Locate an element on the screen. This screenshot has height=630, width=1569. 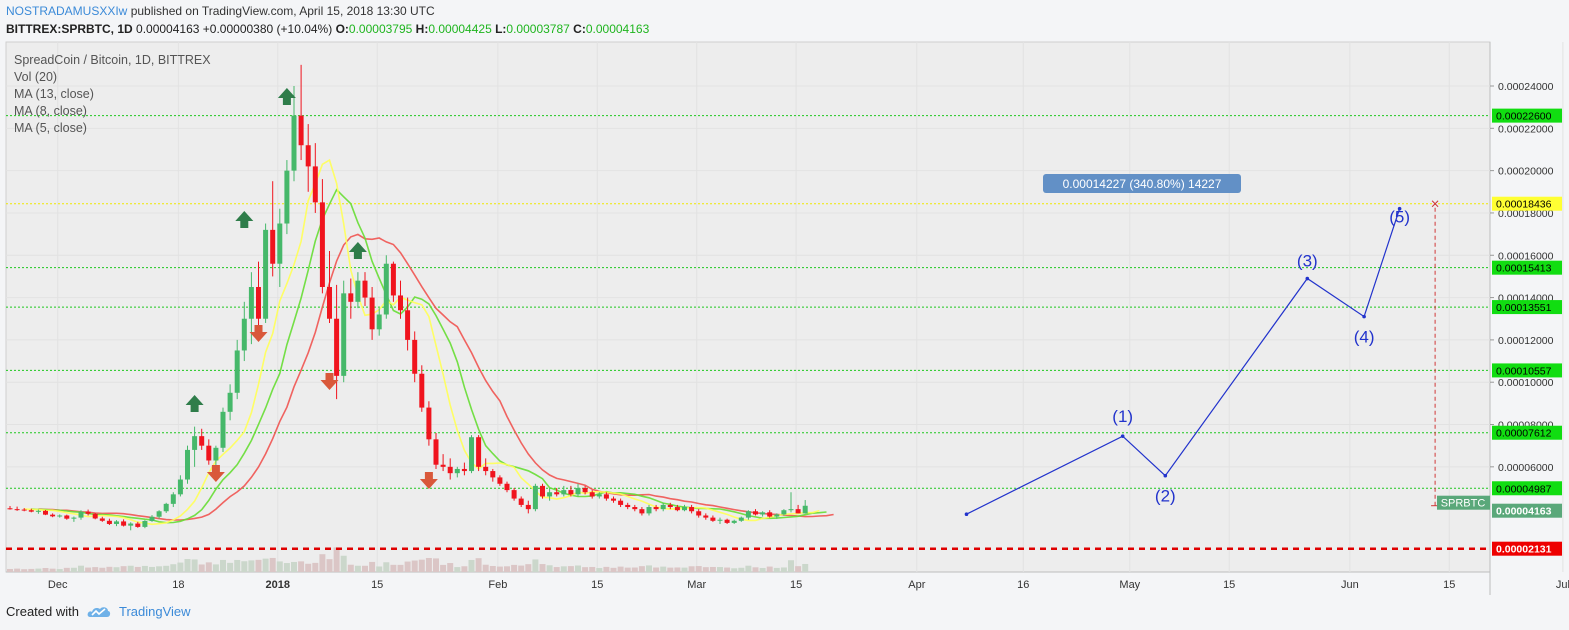
price-tick-label: 0.00020000 is located at coordinates (1526, 172).